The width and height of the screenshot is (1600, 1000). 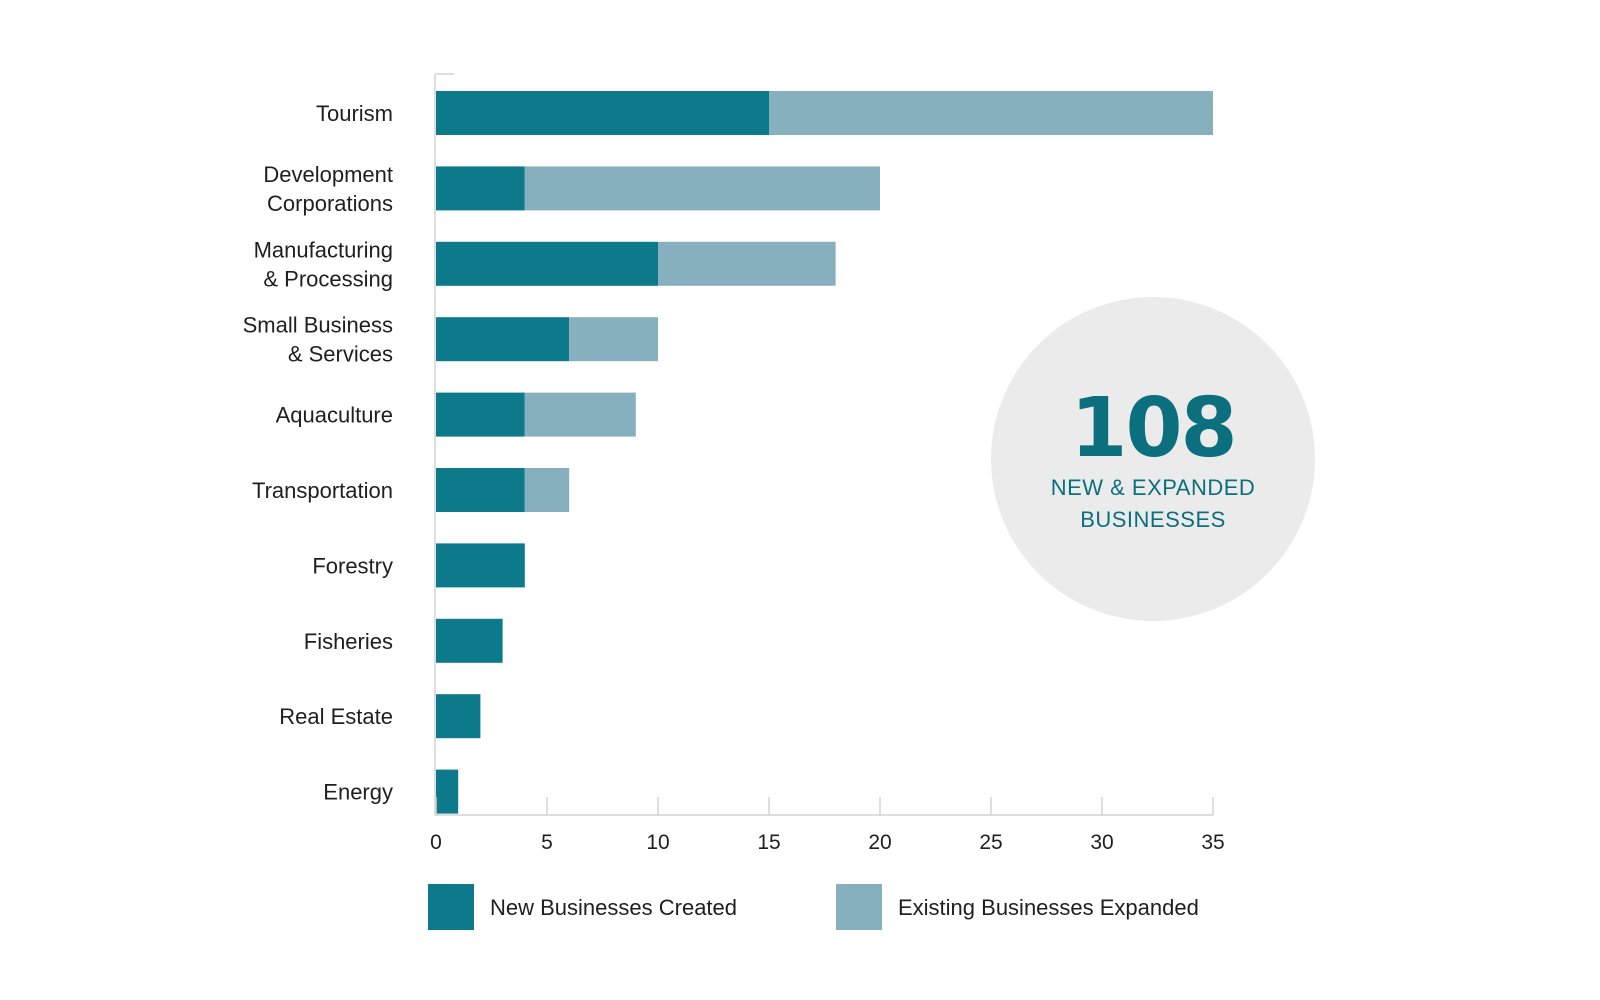 What do you see at coordinates (879, 842) in the screenshot?
I see `x-tick-label: 20` at bounding box center [879, 842].